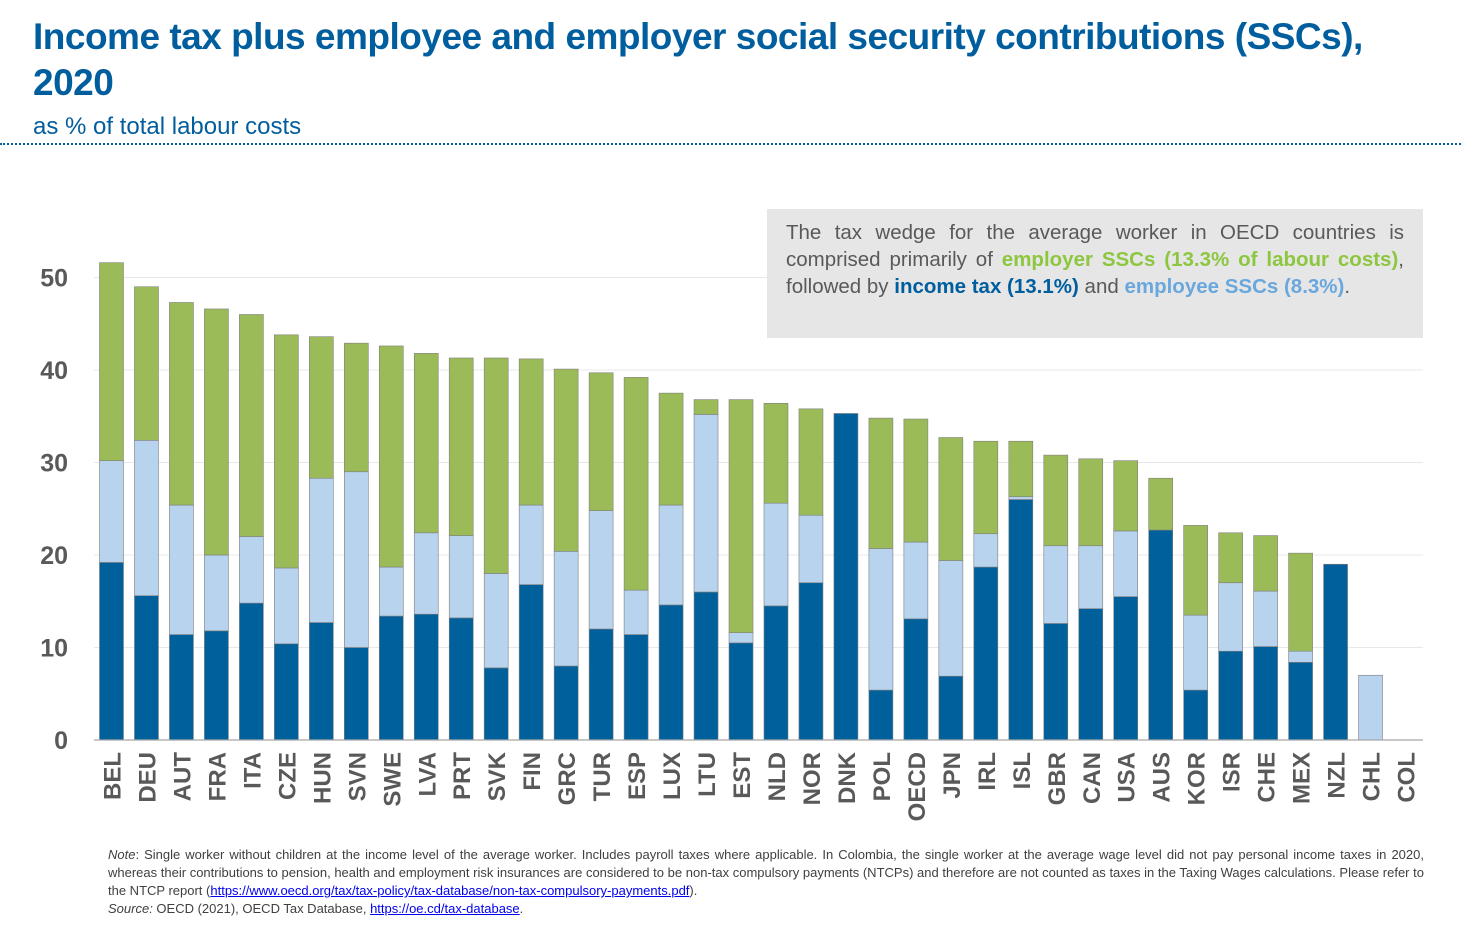 This screenshot has width=1461, height=947. What do you see at coordinates (1022, 770) in the screenshot?
I see `x-tick-label: ISL` at bounding box center [1022, 770].